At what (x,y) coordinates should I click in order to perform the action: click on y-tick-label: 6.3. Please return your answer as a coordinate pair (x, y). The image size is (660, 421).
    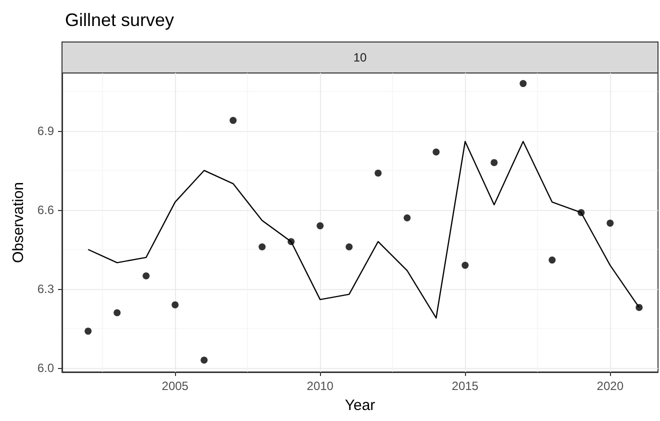
    Looking at the image, I should click on (45, 289).